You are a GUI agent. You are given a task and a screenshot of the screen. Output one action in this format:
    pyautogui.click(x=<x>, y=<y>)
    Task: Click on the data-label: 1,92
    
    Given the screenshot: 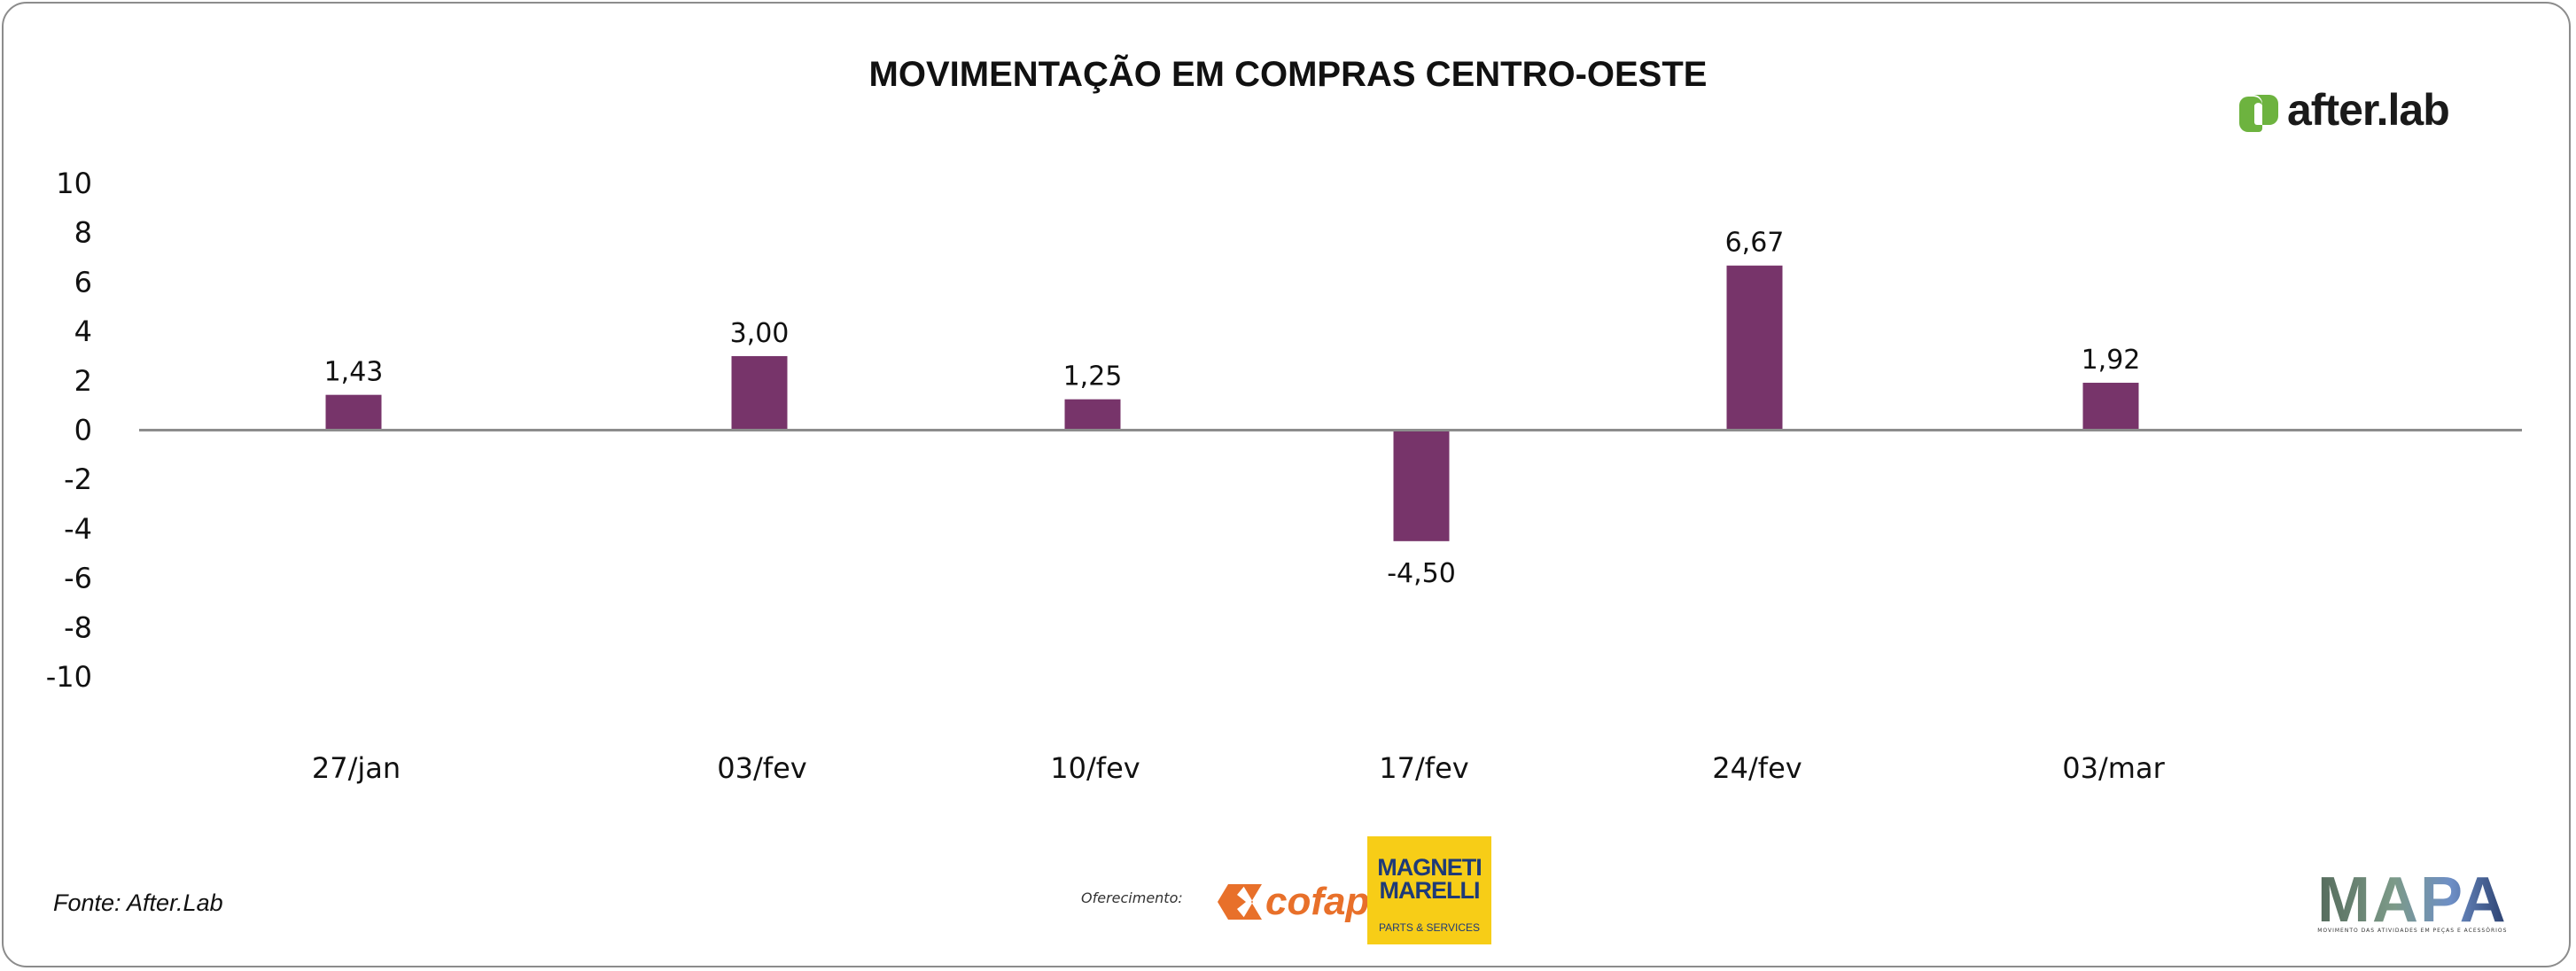 What is the action you would take?
    pyautogui.click(x=2112, y=360)
    